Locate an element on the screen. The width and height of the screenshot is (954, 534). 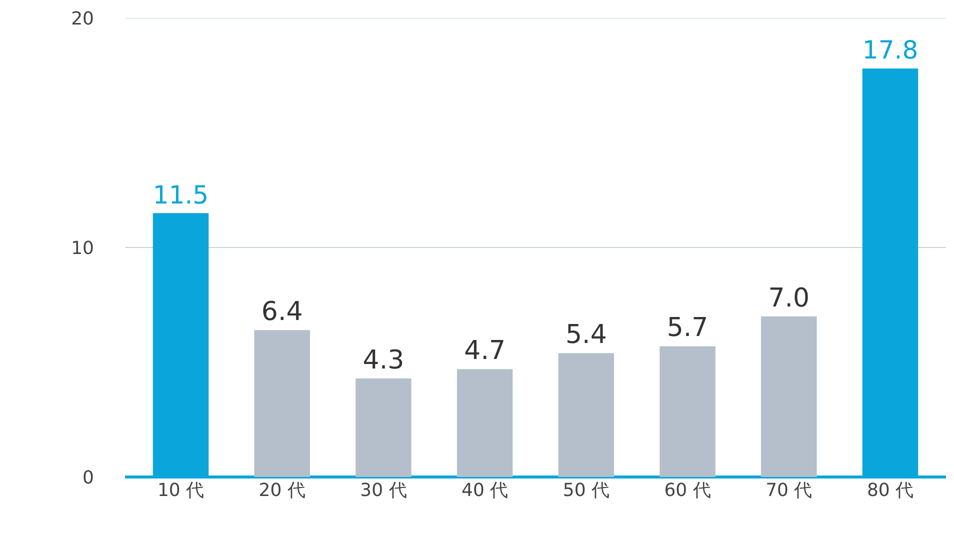
data-label: 11.5 is located at coordinates (180, 195).